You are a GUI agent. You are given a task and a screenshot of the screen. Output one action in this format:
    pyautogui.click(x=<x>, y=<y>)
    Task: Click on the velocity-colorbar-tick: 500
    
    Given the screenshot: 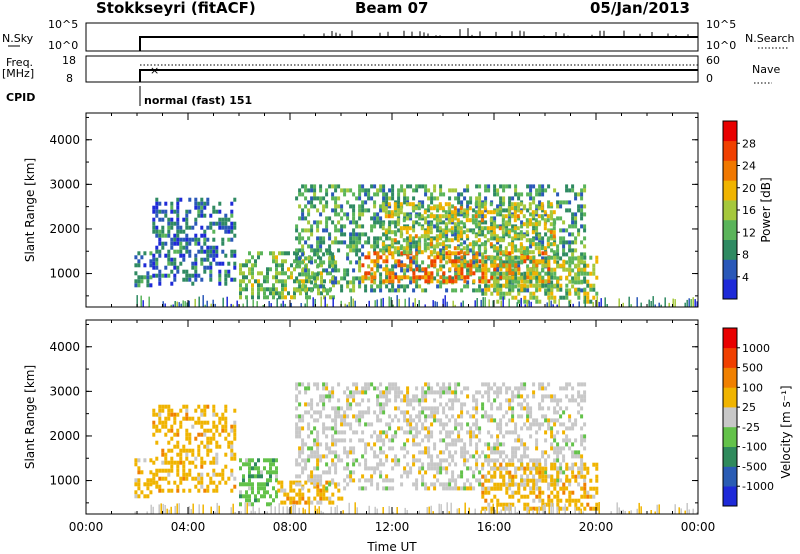 What is the action you would take?
    pyautogui.click(x=752, y=368)
    